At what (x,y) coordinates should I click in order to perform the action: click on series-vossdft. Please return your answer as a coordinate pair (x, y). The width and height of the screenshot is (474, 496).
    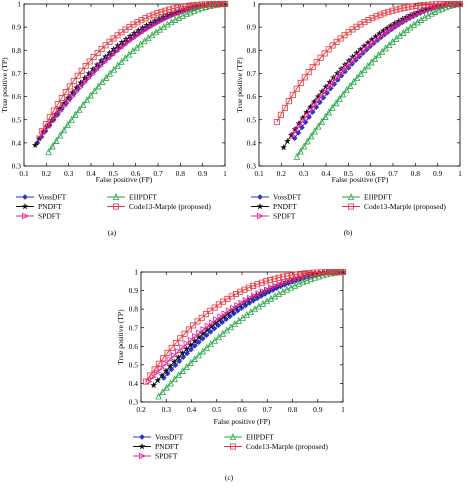
    Looking at the image, I should click on (377, 71).